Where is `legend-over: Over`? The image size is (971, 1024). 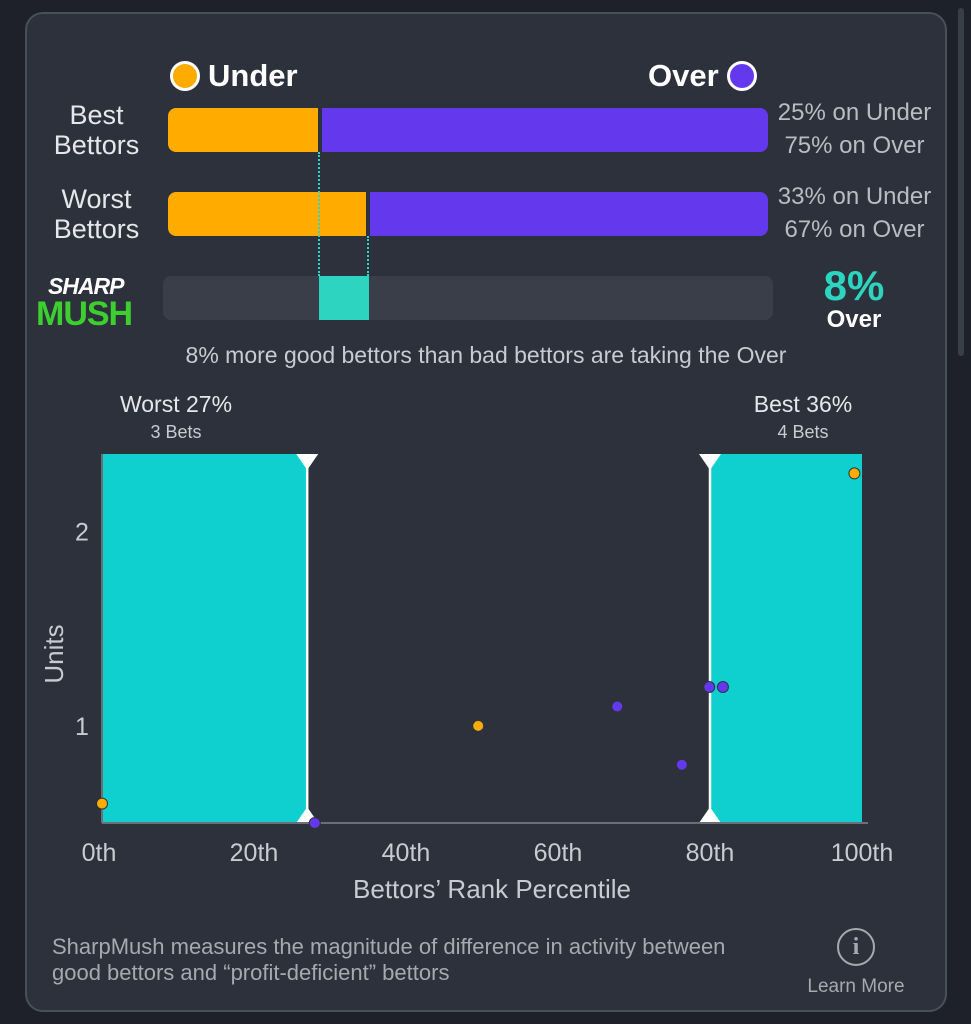 legend-over: Over is located at coordinates (702, 76).